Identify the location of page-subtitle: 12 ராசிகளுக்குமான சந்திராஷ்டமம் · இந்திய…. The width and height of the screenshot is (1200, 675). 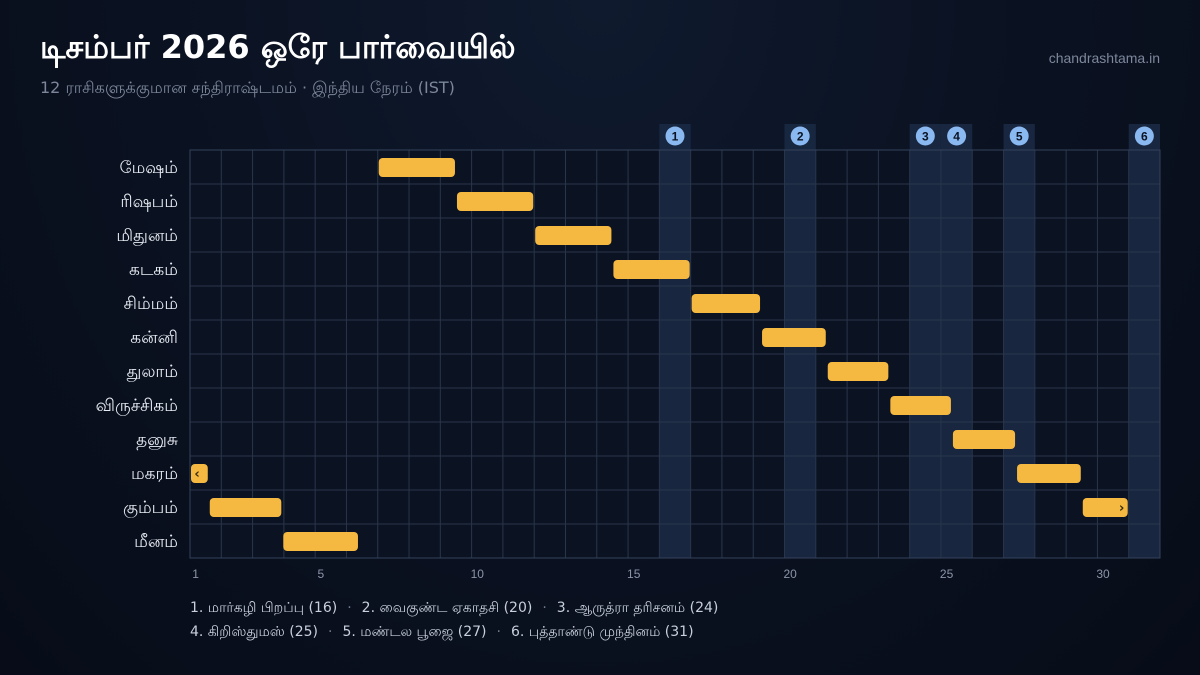
(247, 87).